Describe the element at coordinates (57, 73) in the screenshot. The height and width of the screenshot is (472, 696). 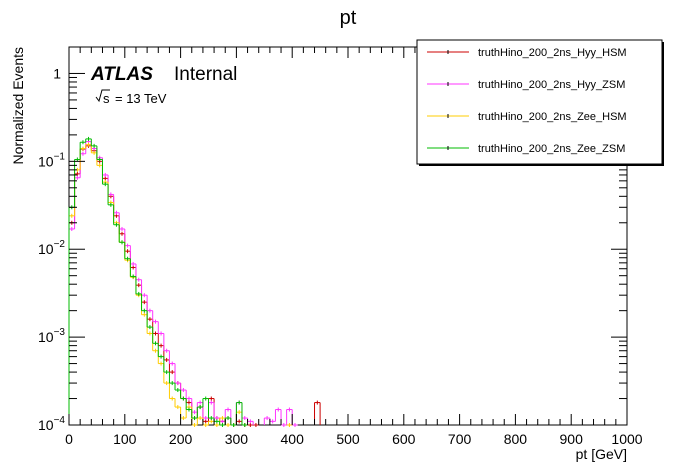
I see `y-tick-label-4: 1` at that location.